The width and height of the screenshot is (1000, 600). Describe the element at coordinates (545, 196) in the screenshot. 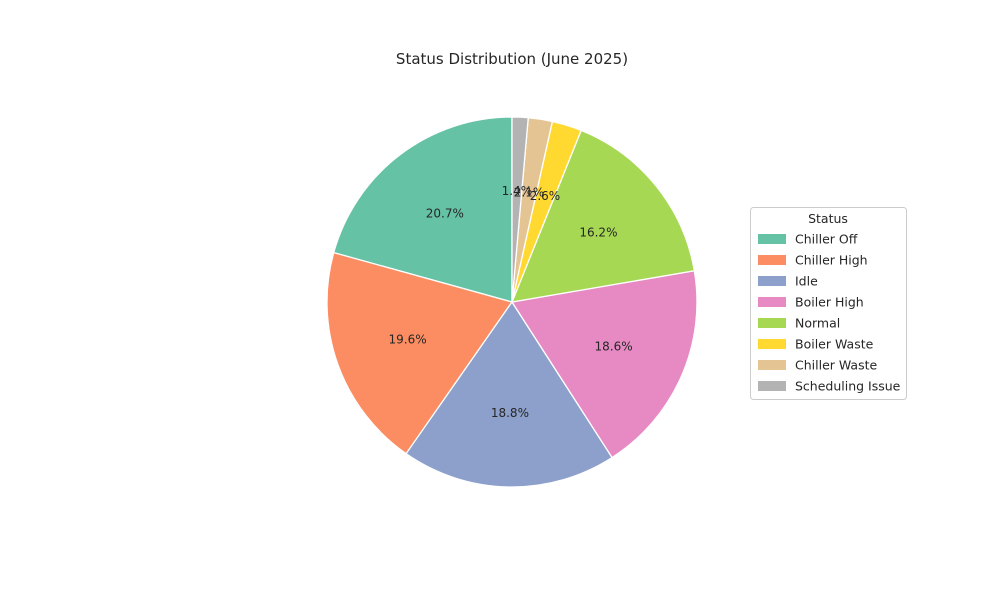

I see `pct-label-boiler-waste: 2.6%` at that location.